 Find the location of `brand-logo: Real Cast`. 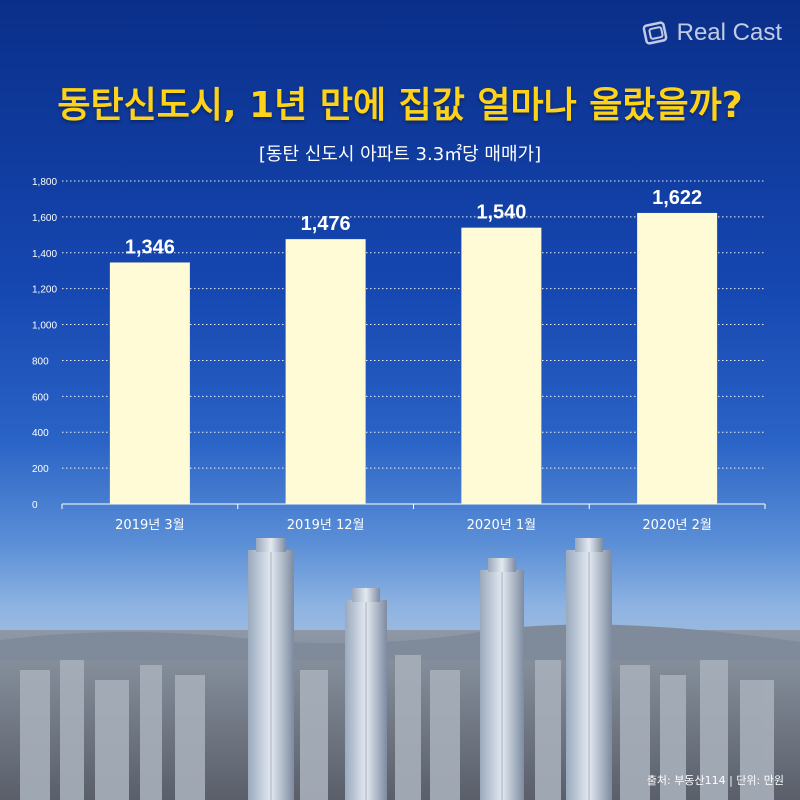

brand-logo: Real Cast is located at coordinates (711, 33).